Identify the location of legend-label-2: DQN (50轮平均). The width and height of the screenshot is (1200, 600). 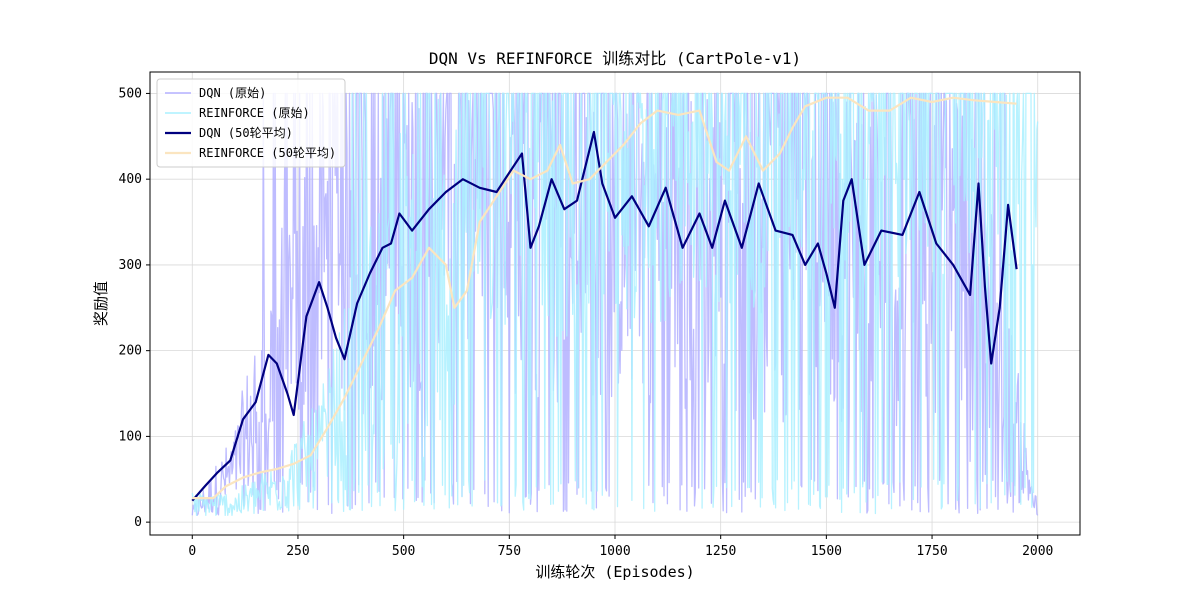
(246, 133).